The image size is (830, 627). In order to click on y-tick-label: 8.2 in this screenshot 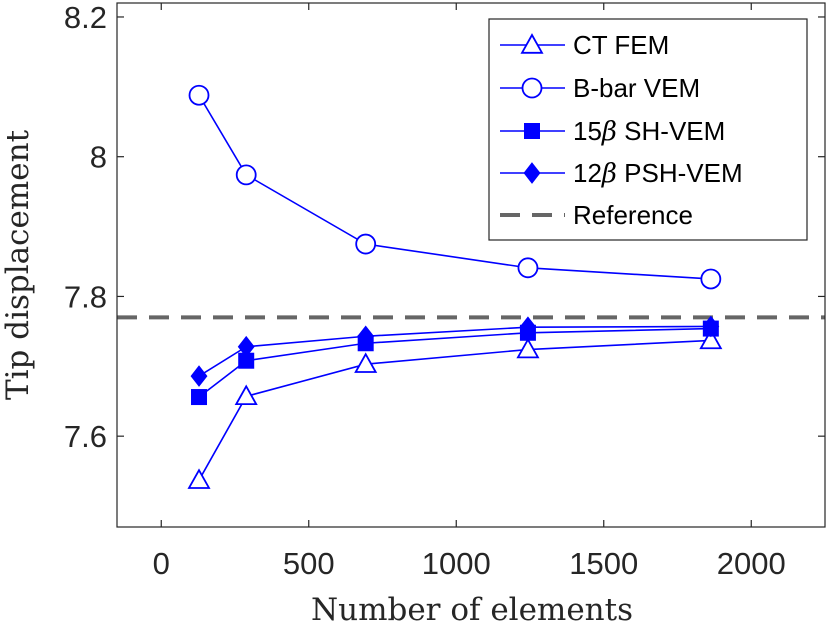, I will do `click(85, 17)`.